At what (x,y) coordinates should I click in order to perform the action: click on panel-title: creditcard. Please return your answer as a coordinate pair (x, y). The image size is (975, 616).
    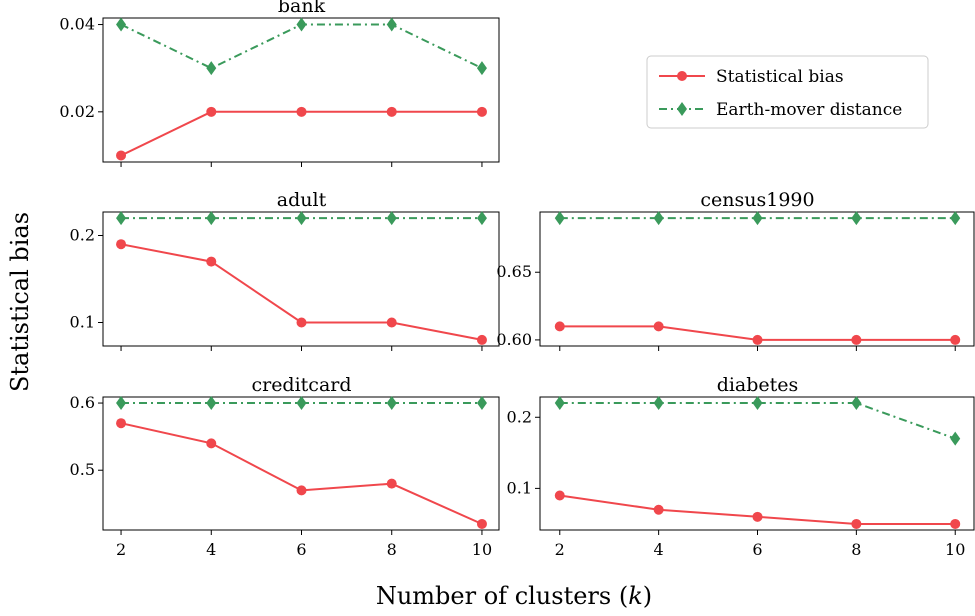
    Looking at the image, I should click on (301, 385).